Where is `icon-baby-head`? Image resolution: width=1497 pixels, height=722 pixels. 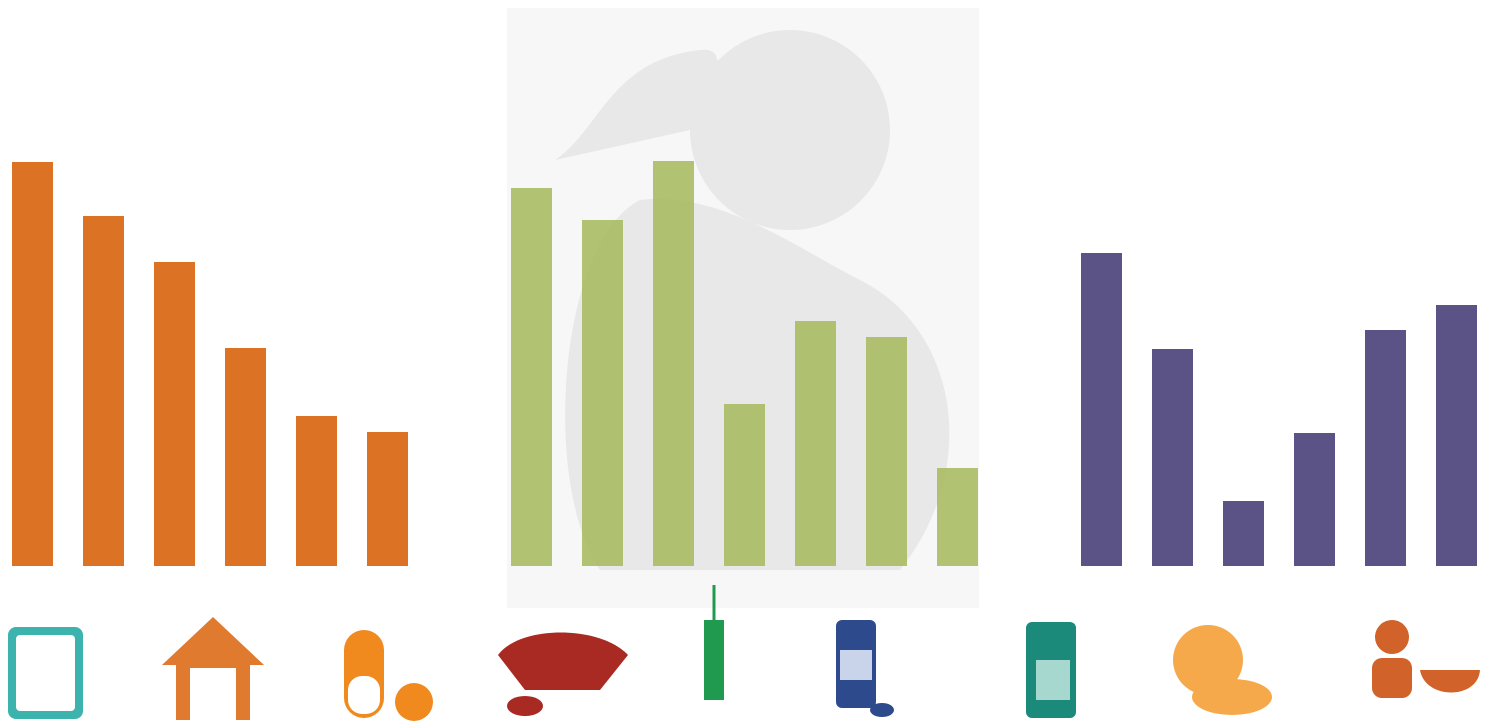 icon-baby-head is located at coordinates (1392, 637).